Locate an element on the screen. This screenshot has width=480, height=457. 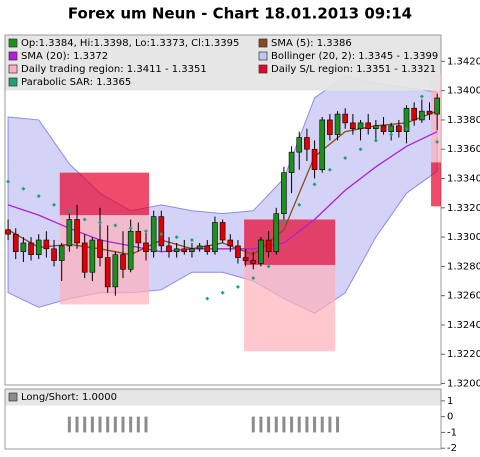
chart-title: Forex um Neun - Chart 18.01.2013 09:14 is located at coordinates (240, 14).